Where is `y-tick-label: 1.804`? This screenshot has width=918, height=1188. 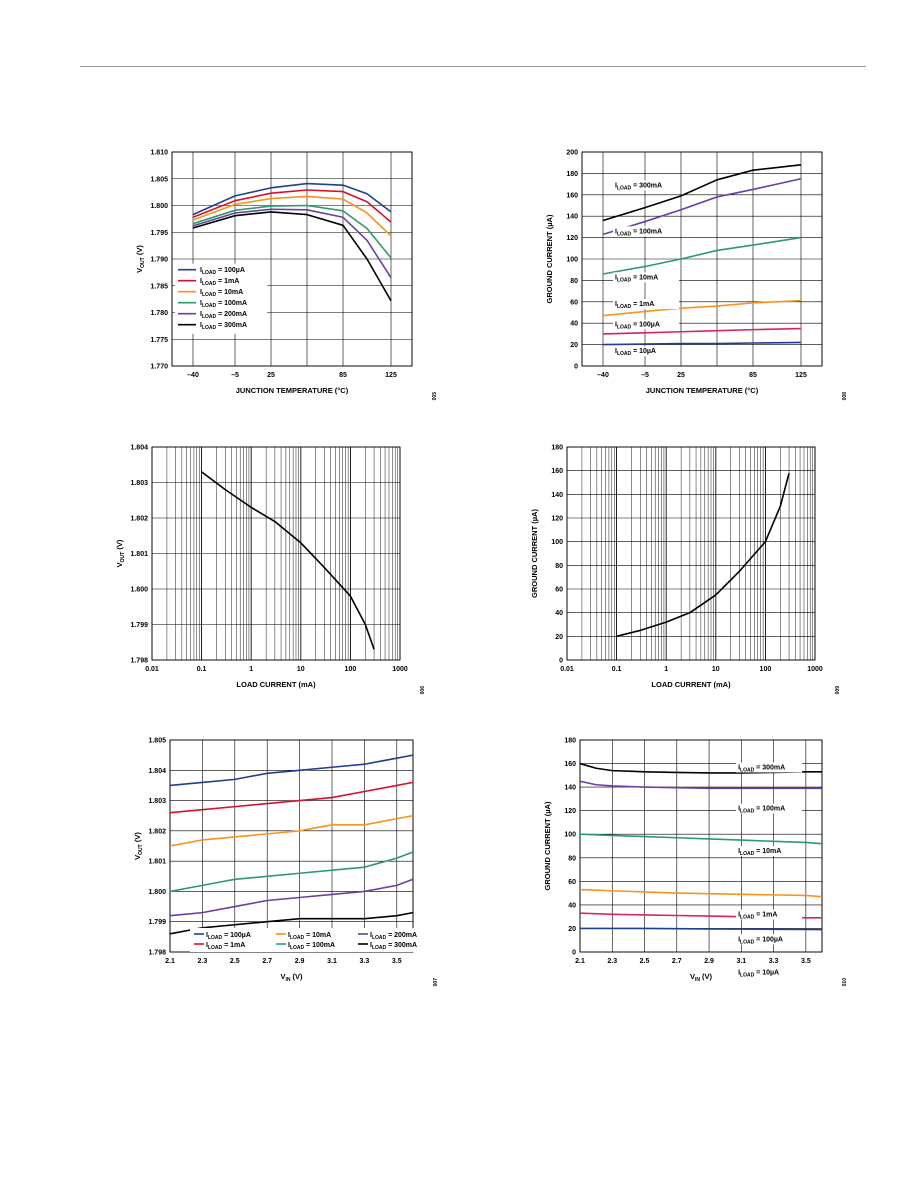 y-tick-label: 1.804 is located at coordinates (157, 771).